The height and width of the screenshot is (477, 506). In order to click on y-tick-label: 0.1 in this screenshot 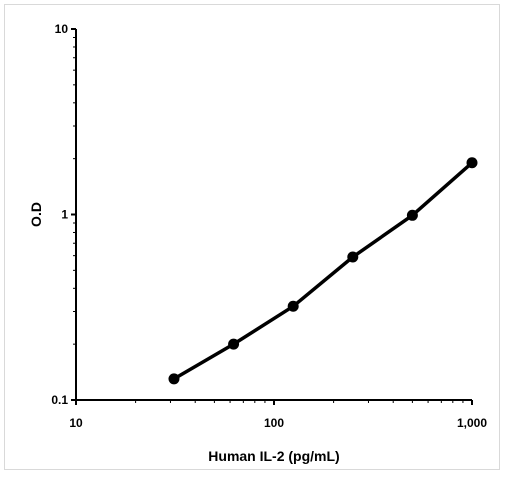, I will do `click(59, 400)`.